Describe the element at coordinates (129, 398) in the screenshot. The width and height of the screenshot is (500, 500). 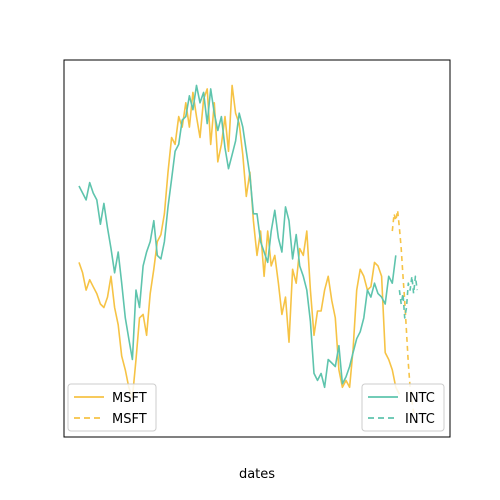
I see `legend-label-msft-solid: MSFT` at that location.